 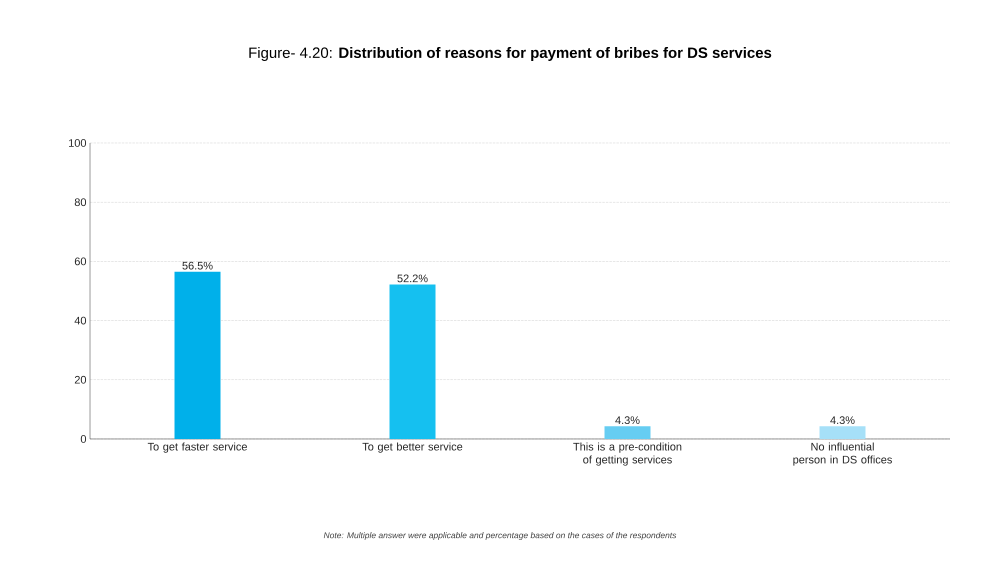 I want to click on x-tick-label: To get better service, so click(x=412, y=447).